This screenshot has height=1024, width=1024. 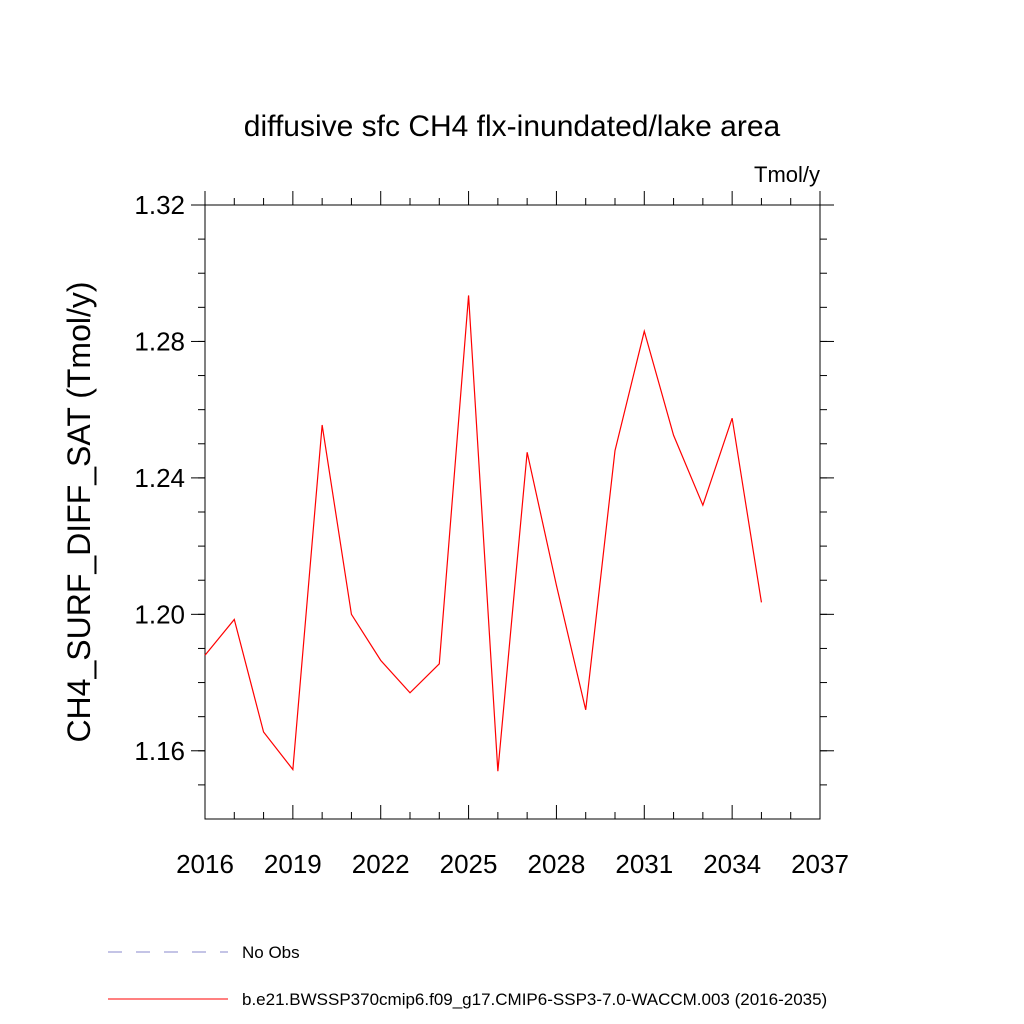 I want to click on x-tick-label: 2022, so click(x=381, y=864).